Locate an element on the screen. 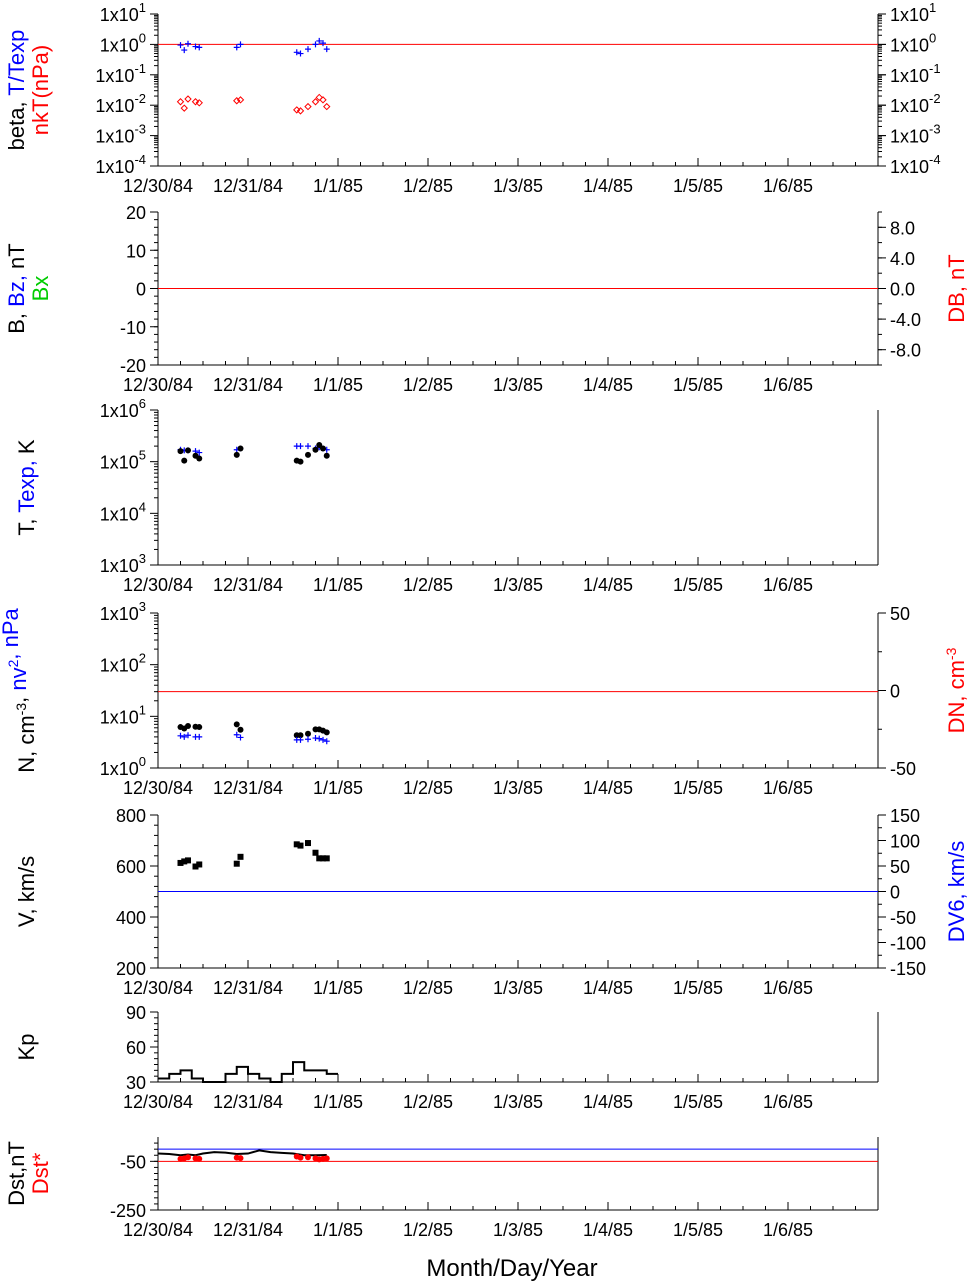  right-tick-label: 1x10⁻⁴ is located at coordinates (915, 164).